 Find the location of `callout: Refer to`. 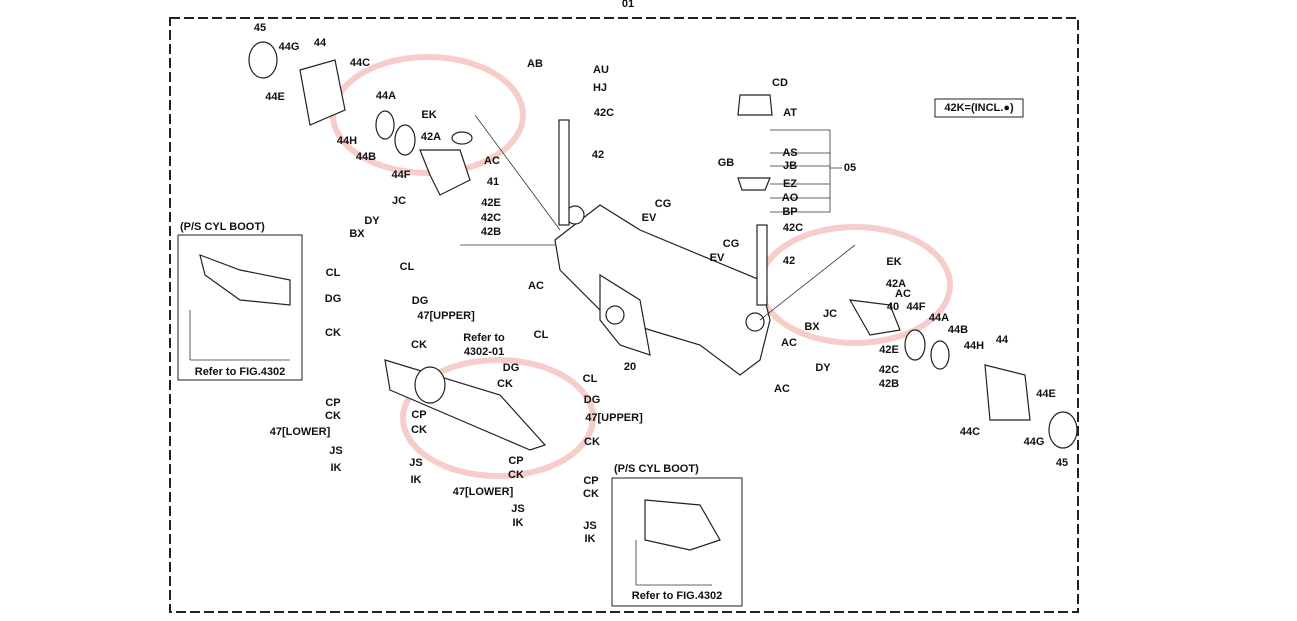

callout: Refer to is located at coordinates (484, 338).